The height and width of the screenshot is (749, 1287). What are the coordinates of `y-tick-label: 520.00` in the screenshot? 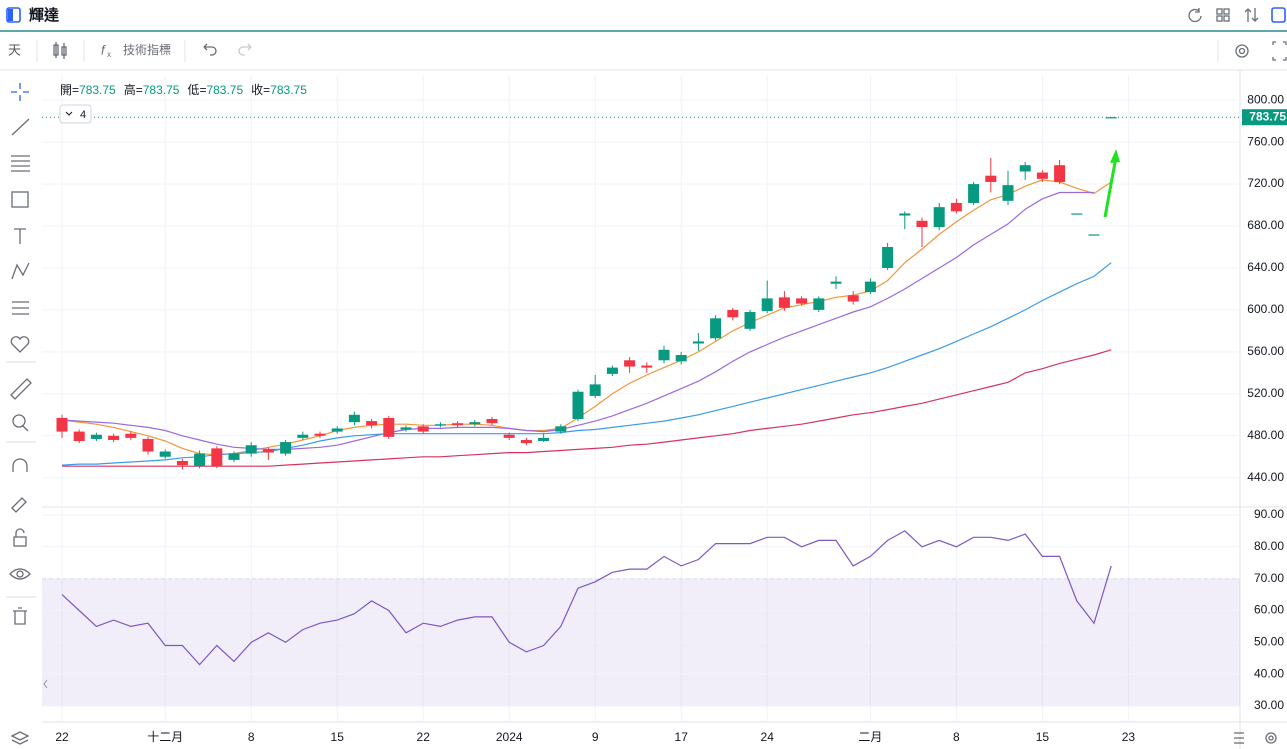 It's located at (1265, 393).